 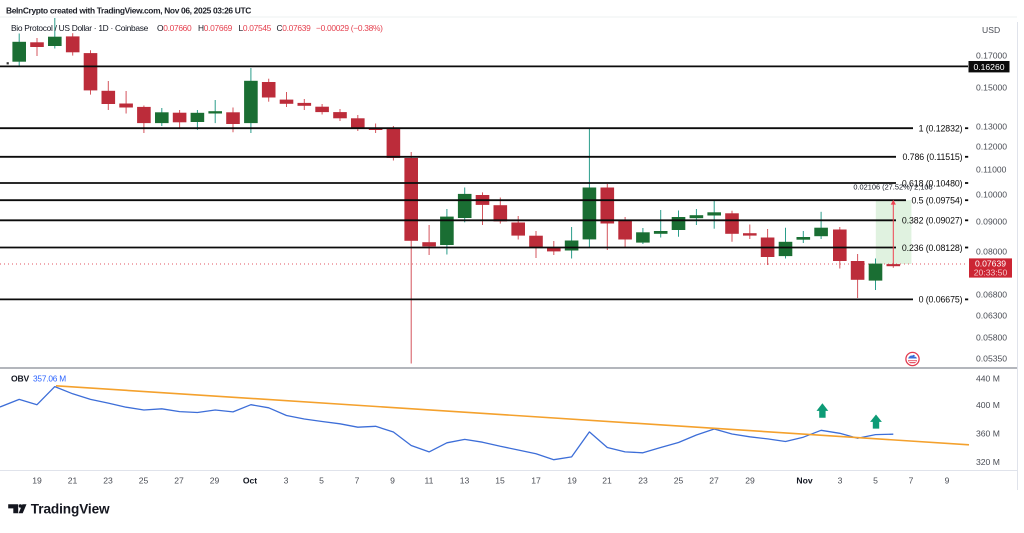 What do you see at coordinates (991, 251) in the screenshot?
I see `svg-text: 0.08000` at bounding box center [991, 251].